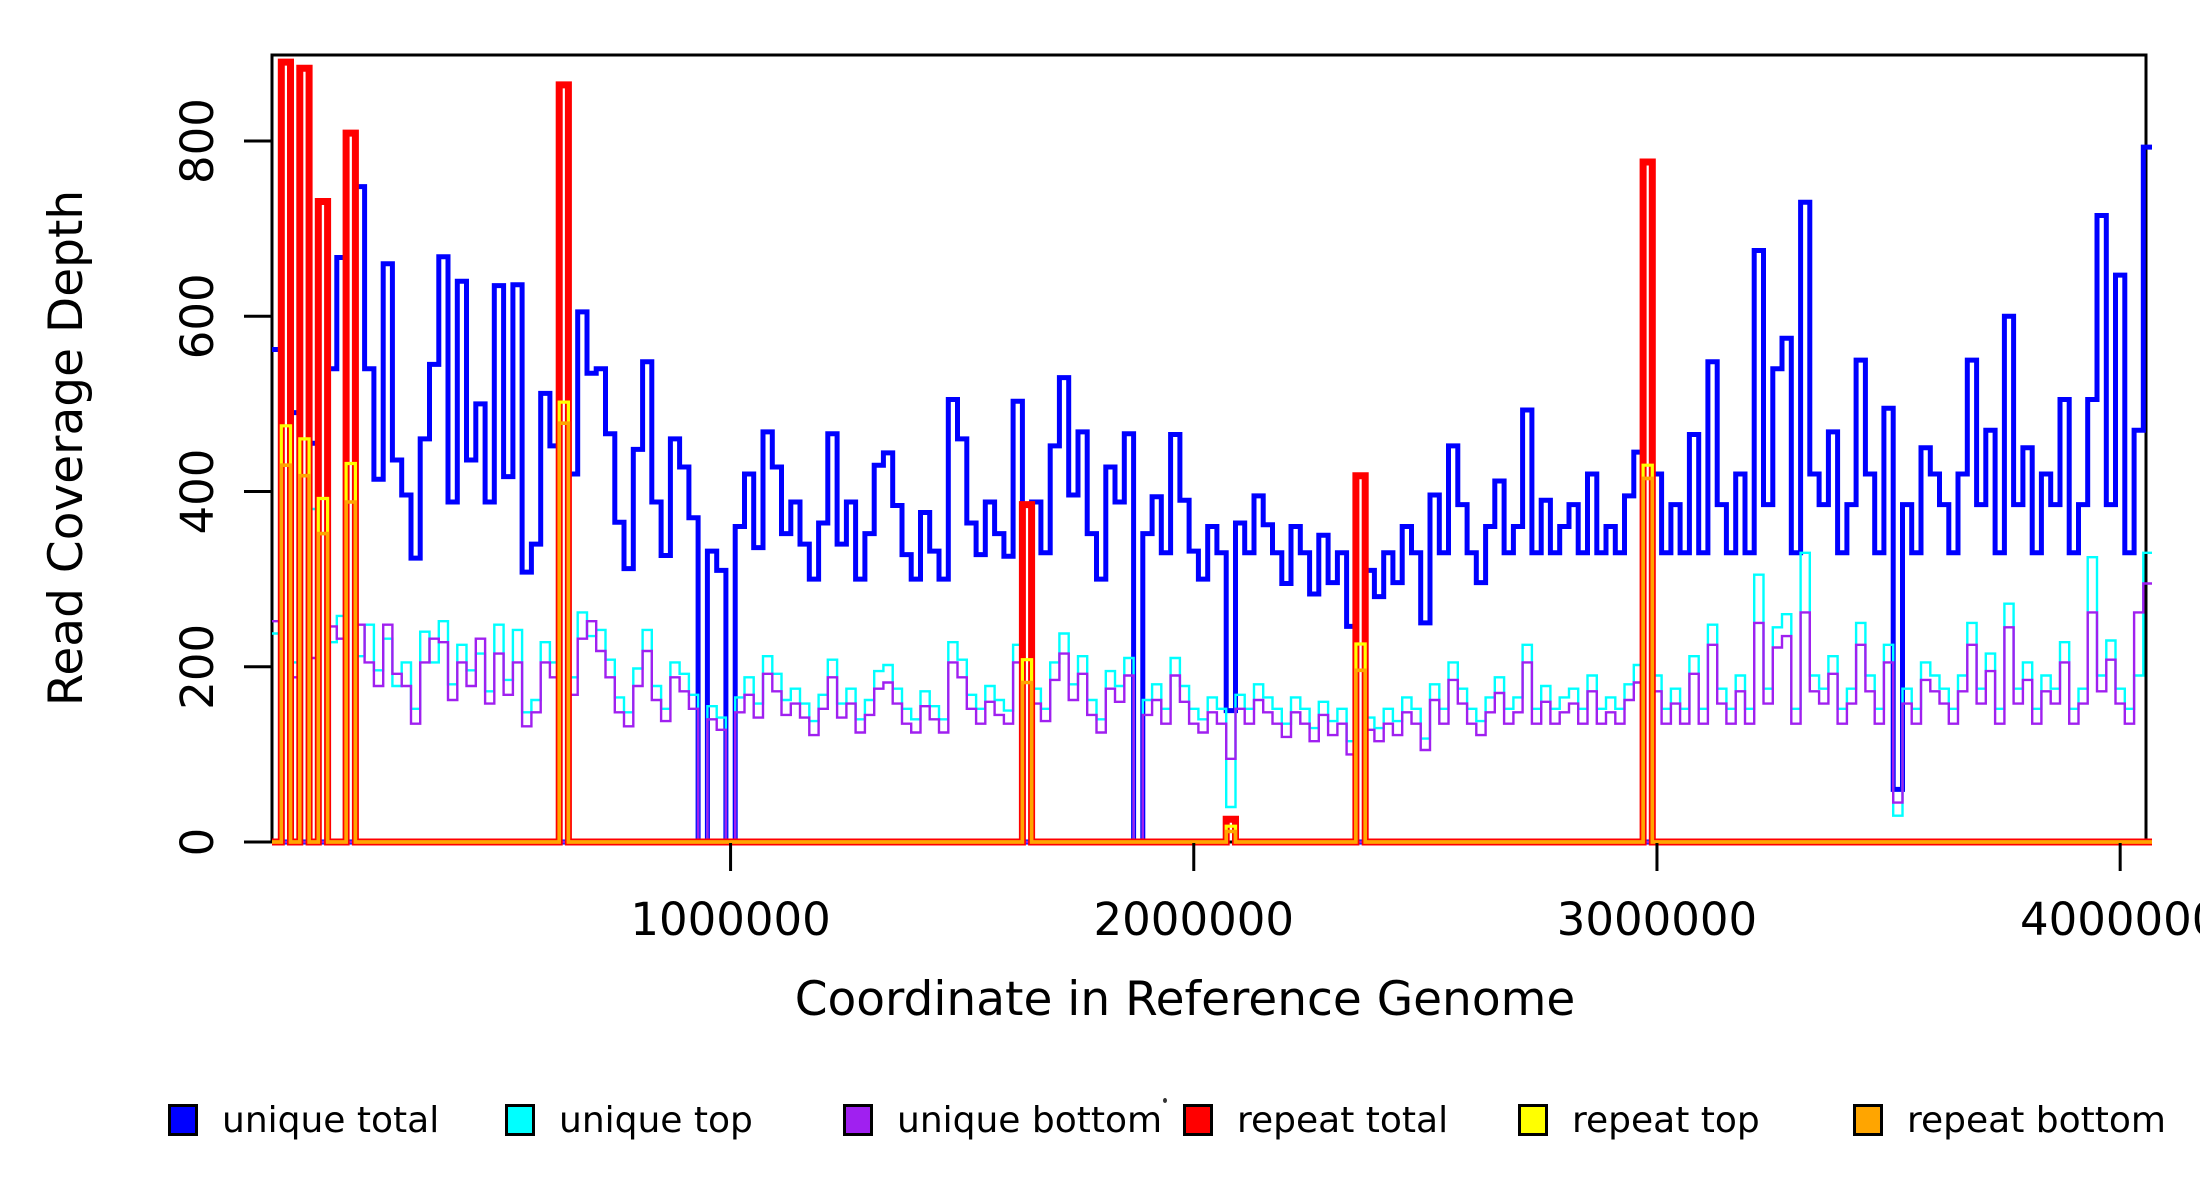 This screenshot has width=2200, height=1200. I want to click on y-tick-label: 0, so click(197, 842).